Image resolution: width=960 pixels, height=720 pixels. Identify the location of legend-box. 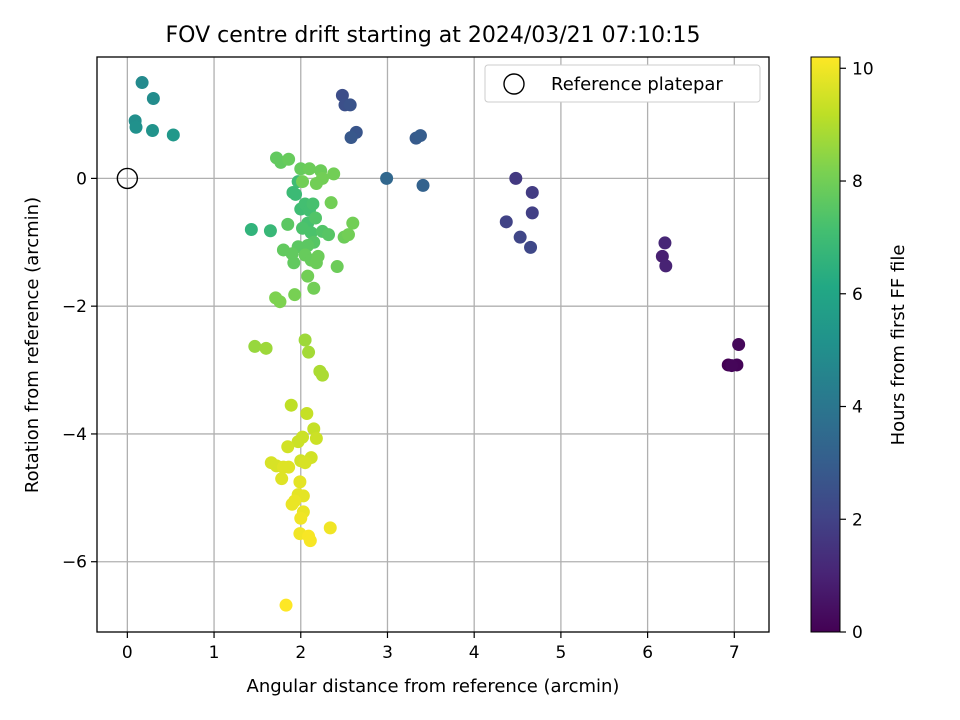
(622, 83).